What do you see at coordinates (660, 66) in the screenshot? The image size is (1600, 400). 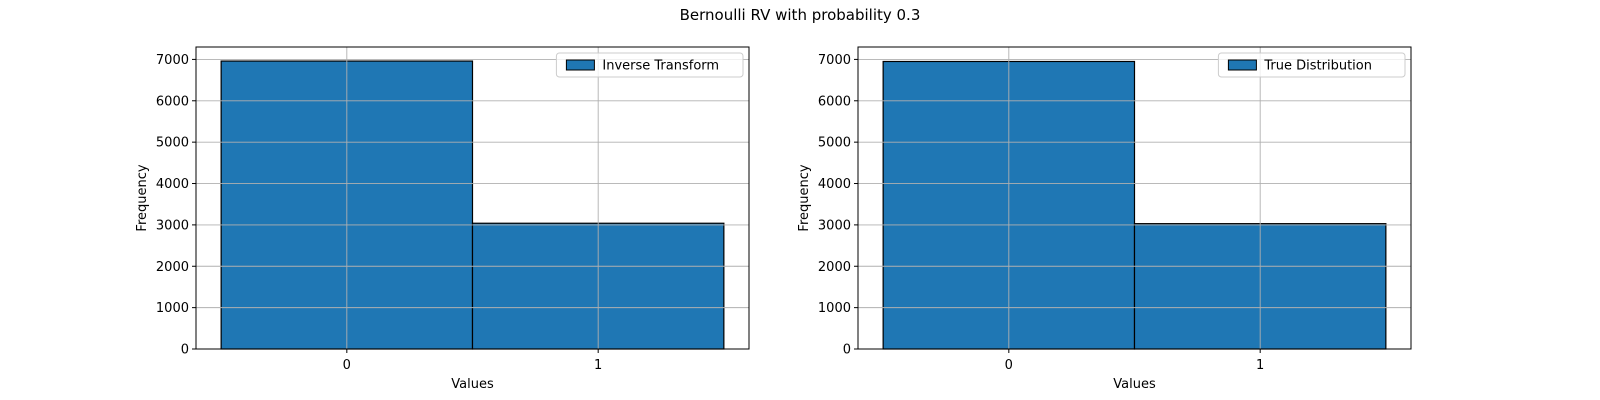 I see `legend-label: Inverse Transform` at bounding box center [660, 66].